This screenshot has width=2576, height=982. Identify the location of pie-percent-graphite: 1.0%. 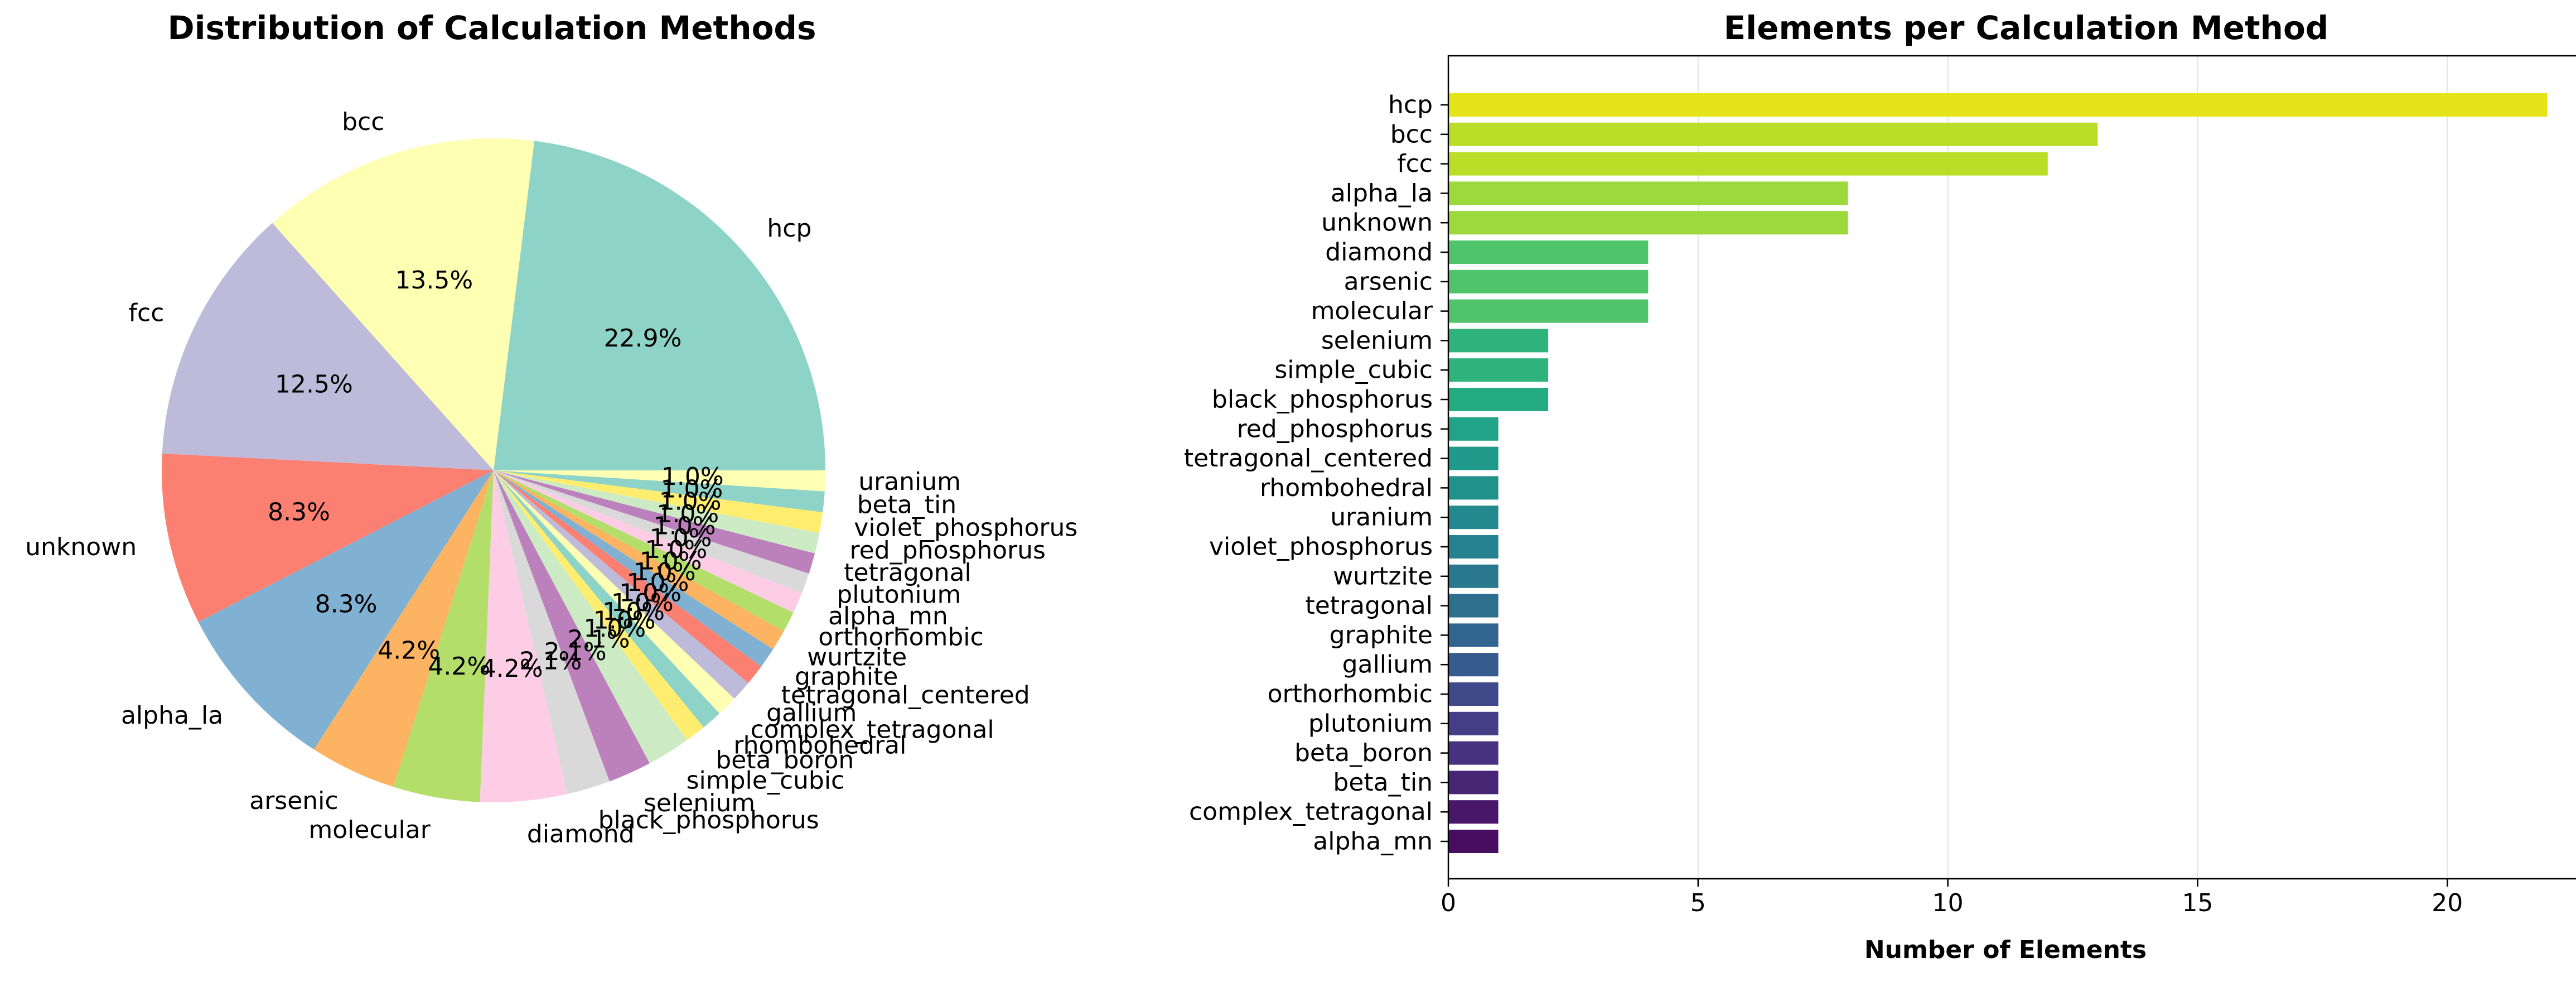
(658, 583).